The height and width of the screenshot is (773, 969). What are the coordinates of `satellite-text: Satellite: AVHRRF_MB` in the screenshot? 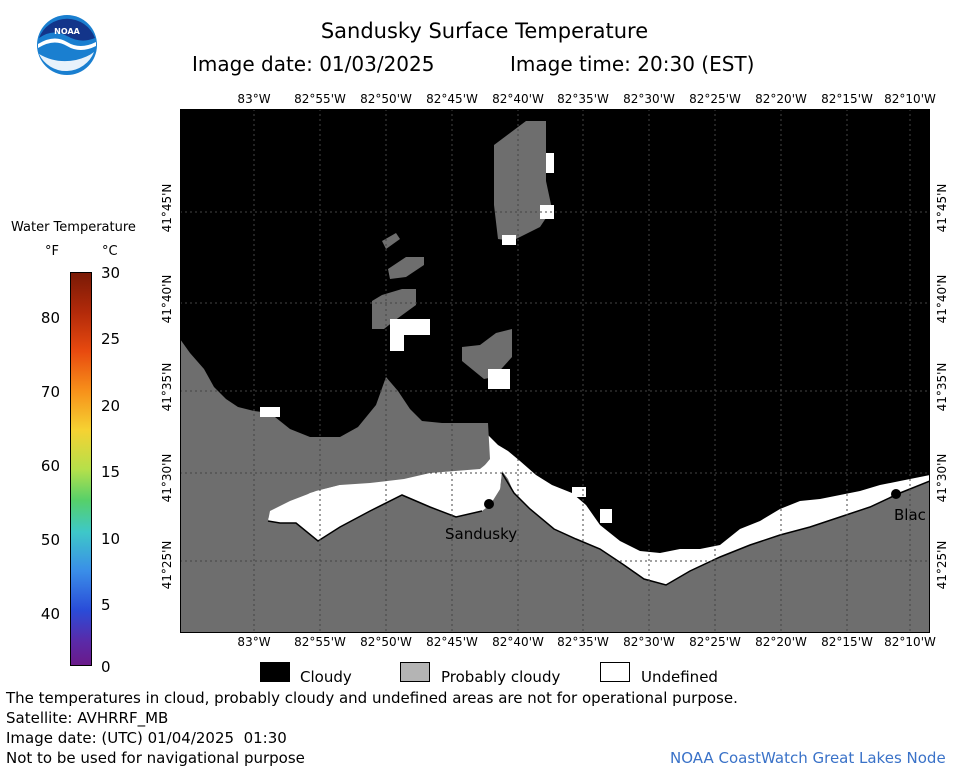 It's located at (87, 718).